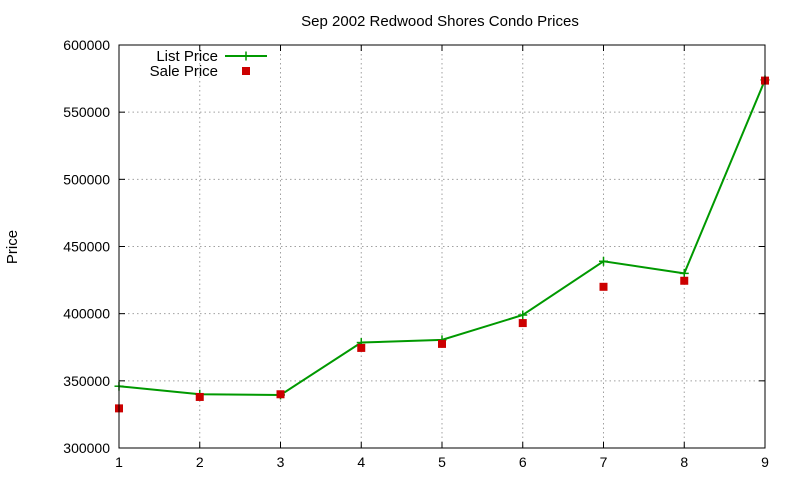 This screenshot has height=480, width=800. Describe the element at coordinates (604, 462) in the screenshot. I see `x-tick-label: 7` at that location.